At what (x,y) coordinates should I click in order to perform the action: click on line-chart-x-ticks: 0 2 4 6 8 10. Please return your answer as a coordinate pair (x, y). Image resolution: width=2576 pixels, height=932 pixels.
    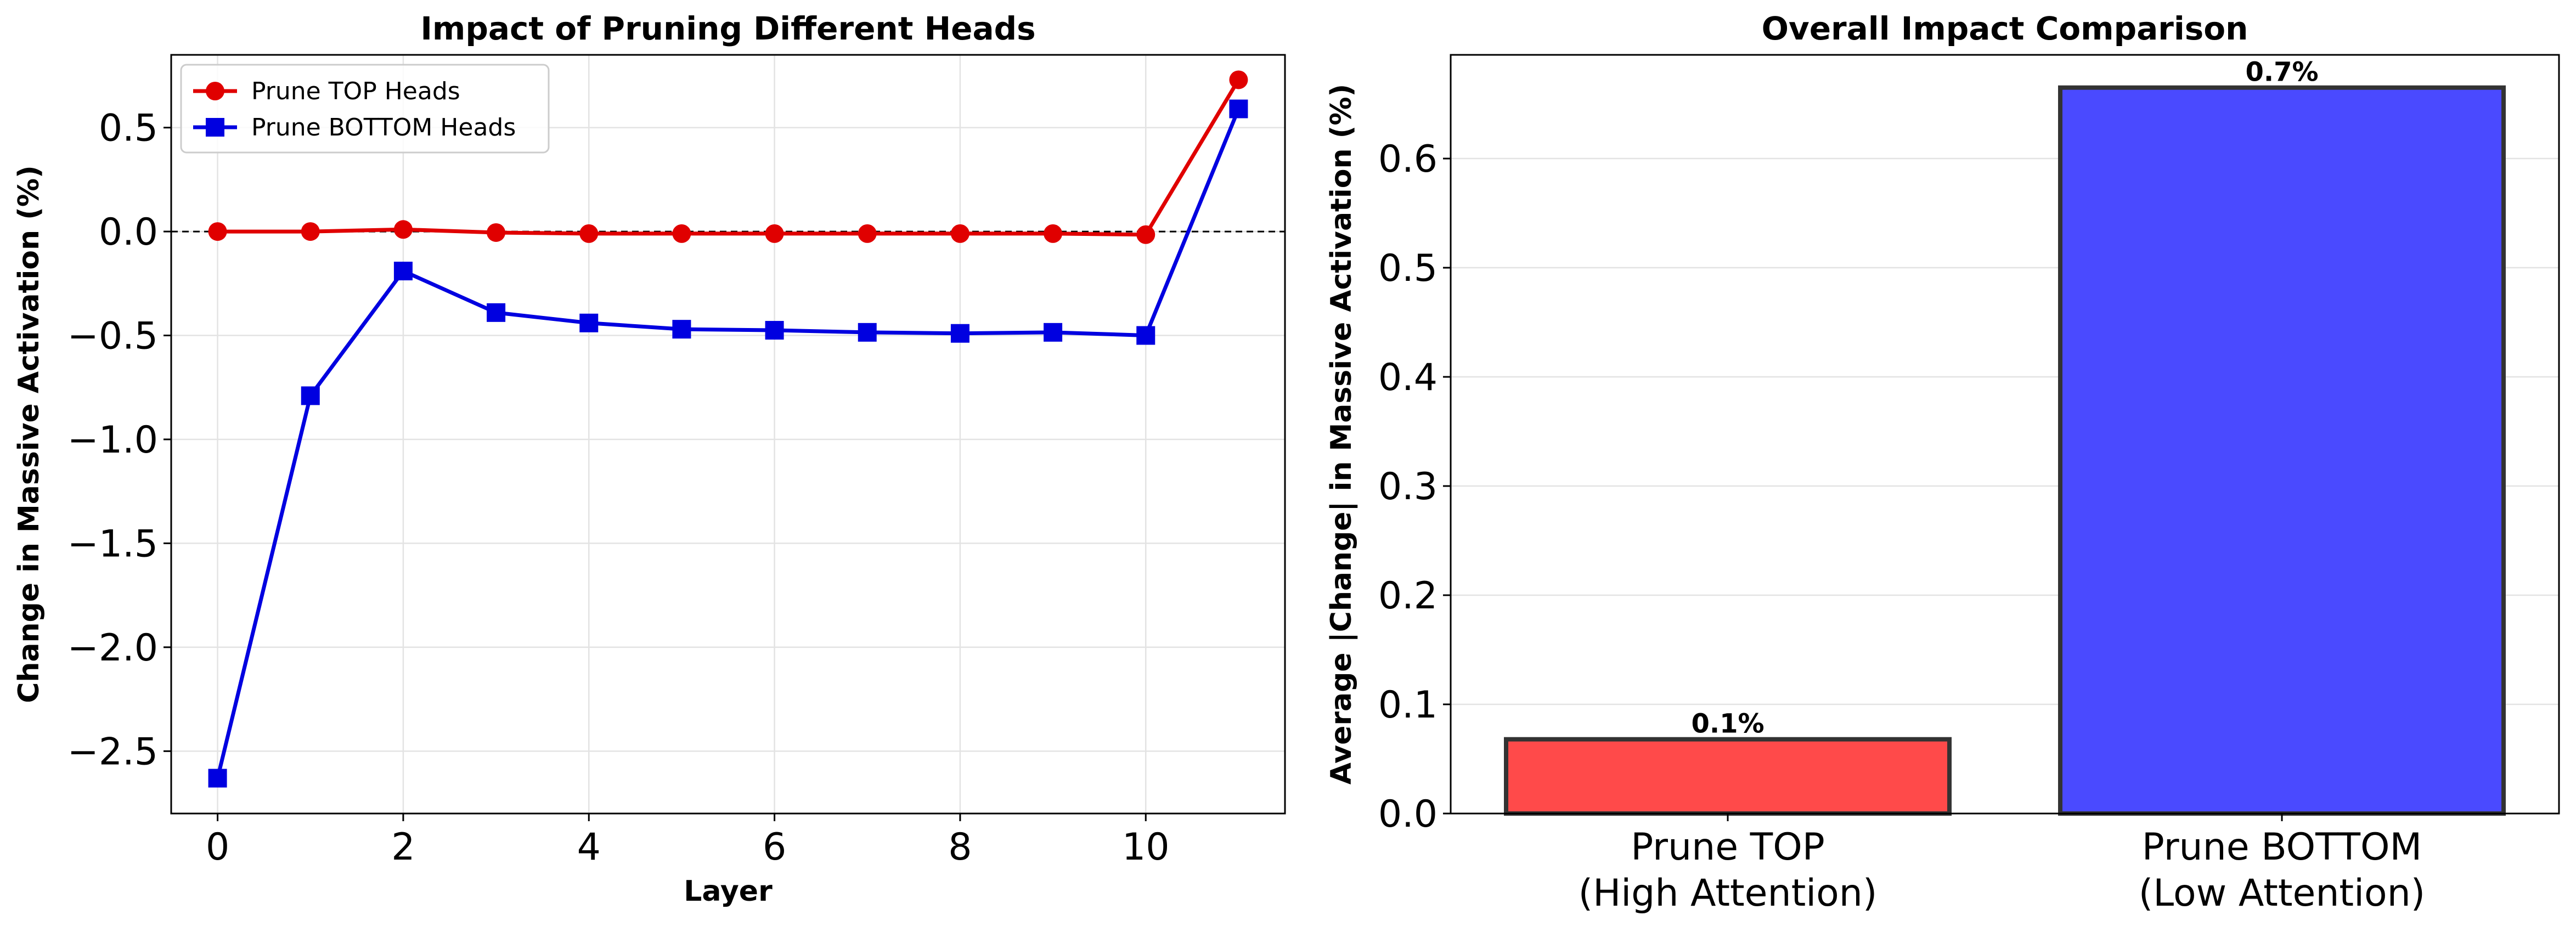
    Looking at the image, I should click on (688, 841).